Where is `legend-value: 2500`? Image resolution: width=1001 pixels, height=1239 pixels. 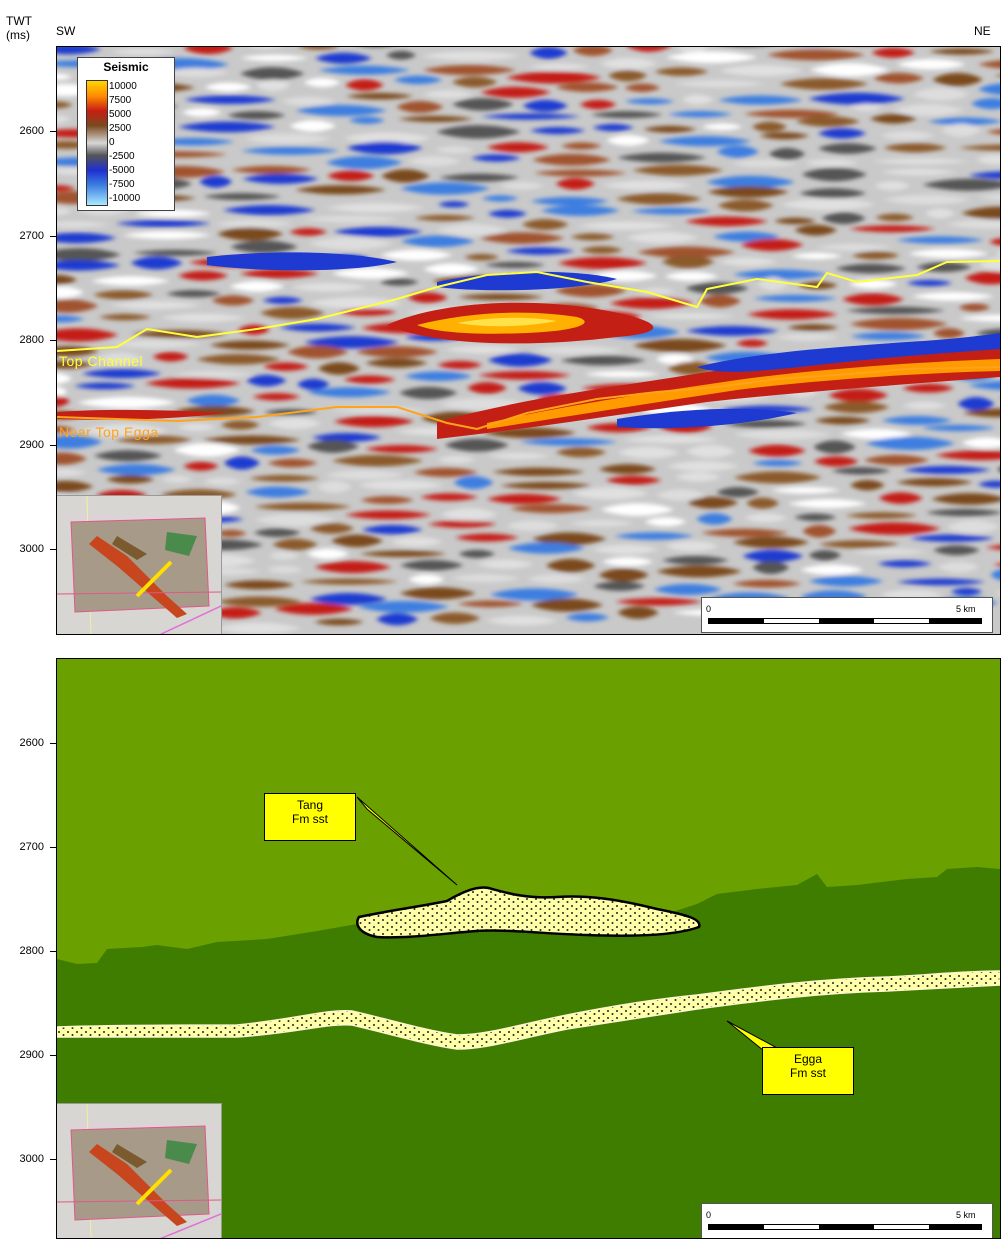 legend-value: 2500 is located at coordinates (120, 129).